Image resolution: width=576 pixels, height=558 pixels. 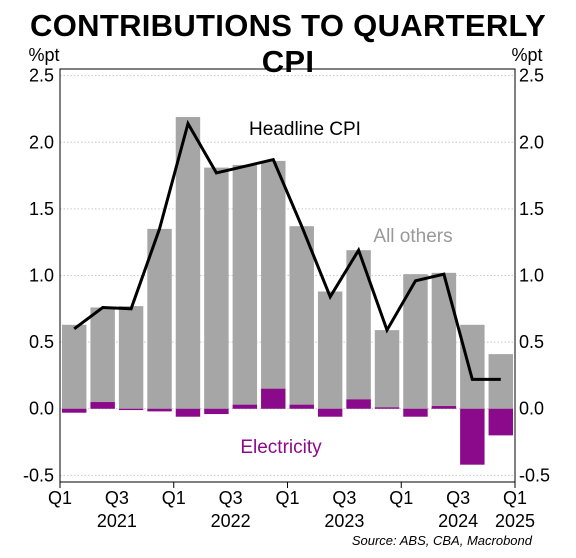 I want to click on y-tick-label-left: 1.0, so click(x=41, y=276).